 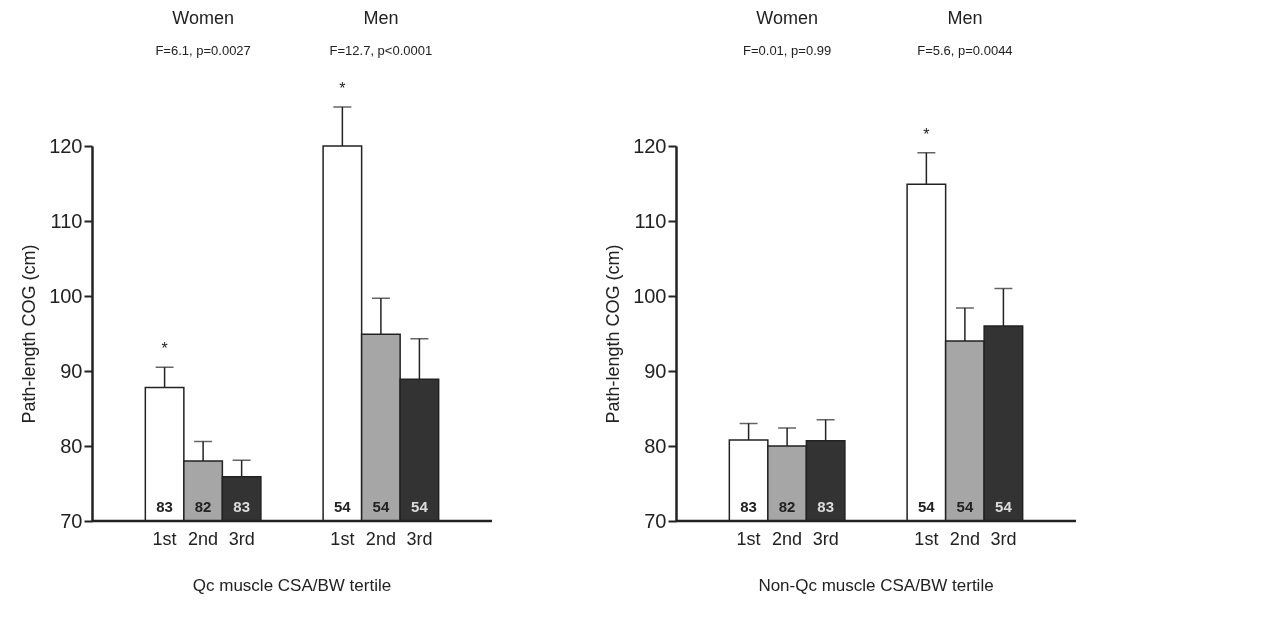 I want to click on text: F=0.01, p=0.99, so click(x=787, y=50).